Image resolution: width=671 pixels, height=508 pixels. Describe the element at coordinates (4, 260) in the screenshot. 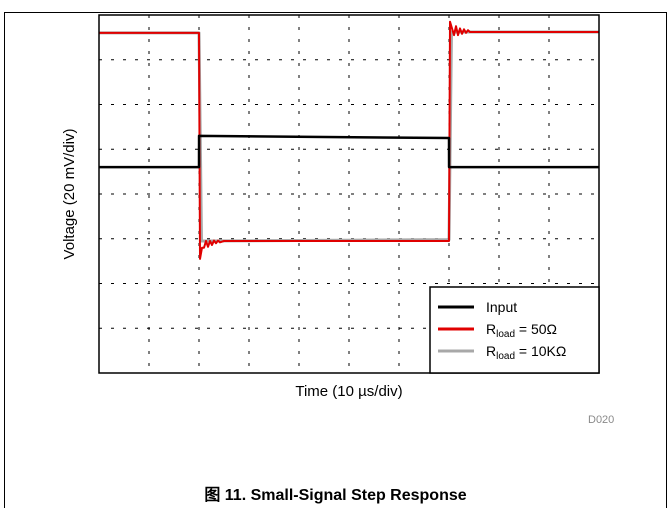

I see `page-frame-left` at that location.